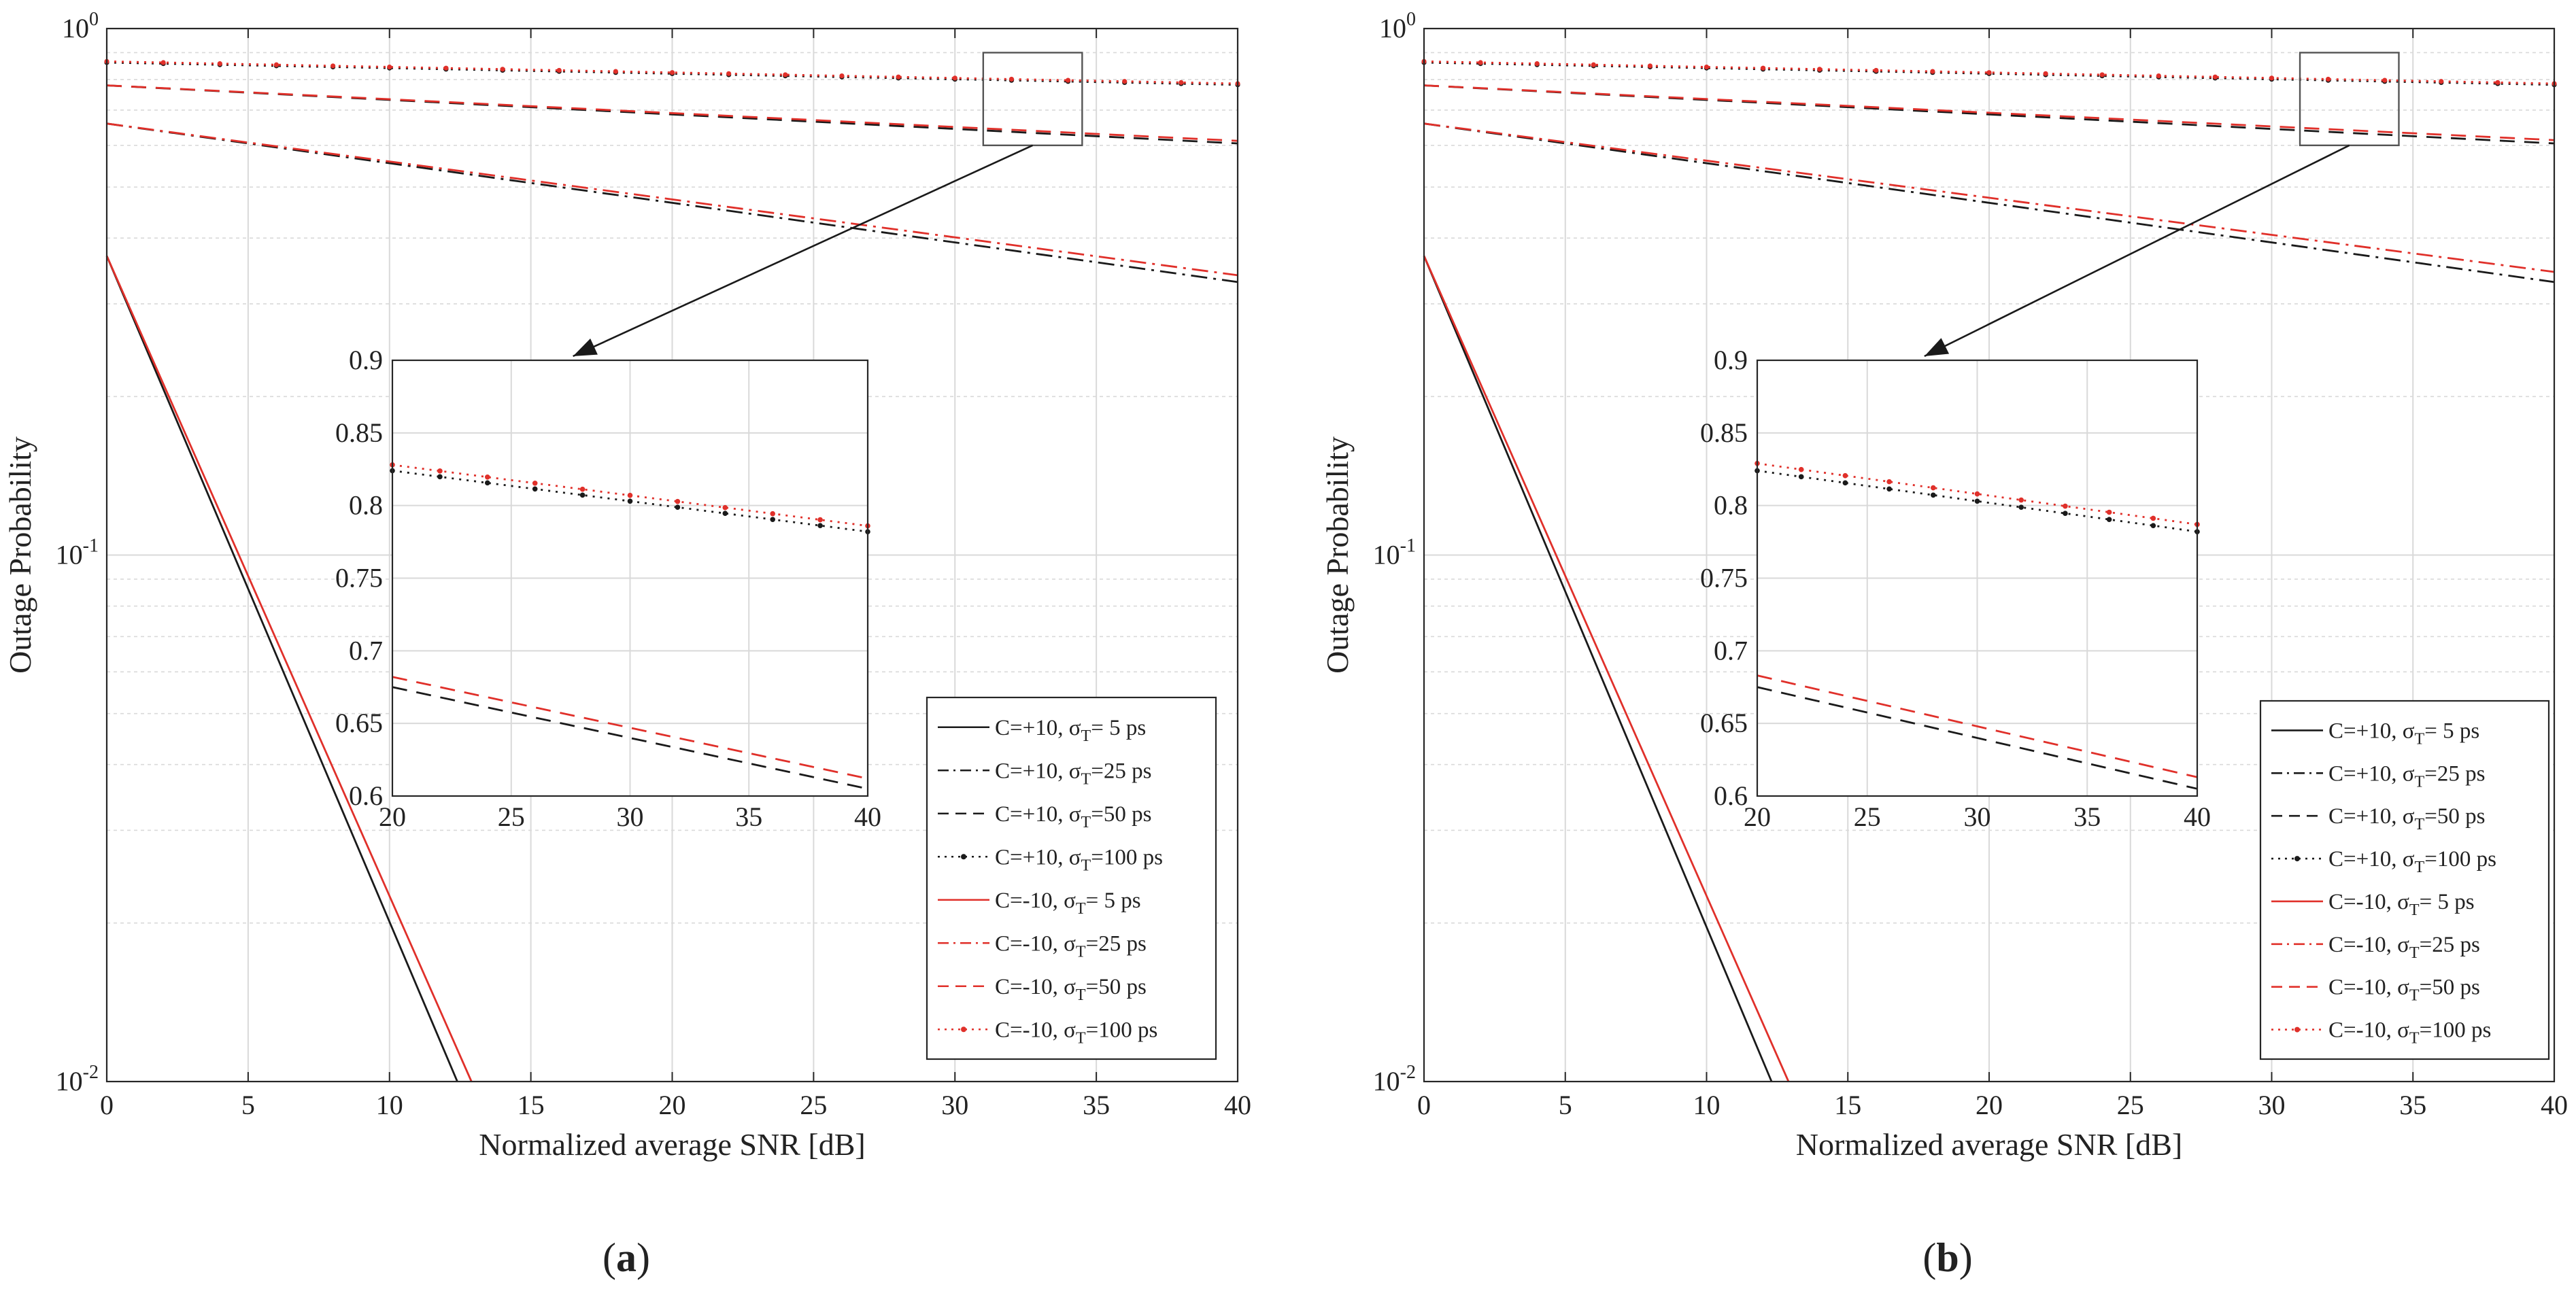  Describe the element at coordinates (75, 28) in the screenshot. I see `y-tick-base: 10` at that location.